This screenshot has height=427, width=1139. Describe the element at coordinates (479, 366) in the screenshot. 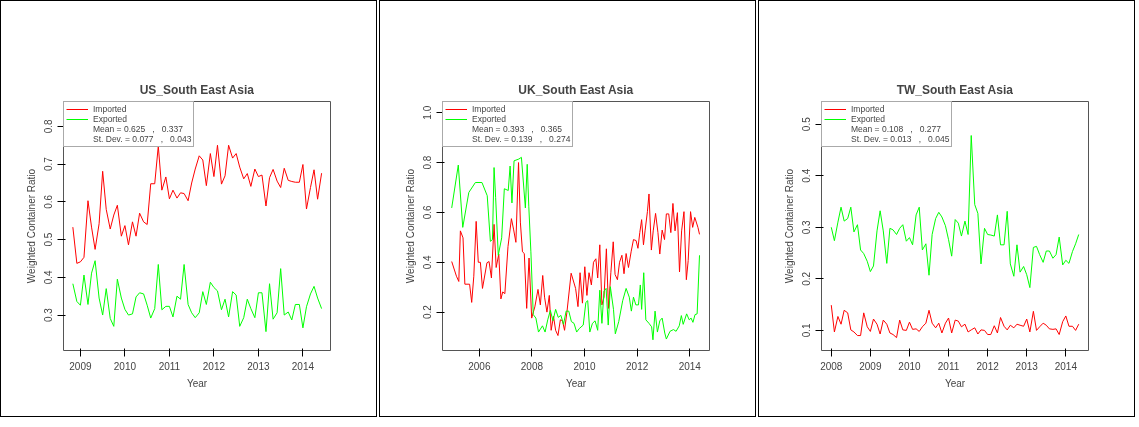

I see `x-tick-label: 2006` at that location.